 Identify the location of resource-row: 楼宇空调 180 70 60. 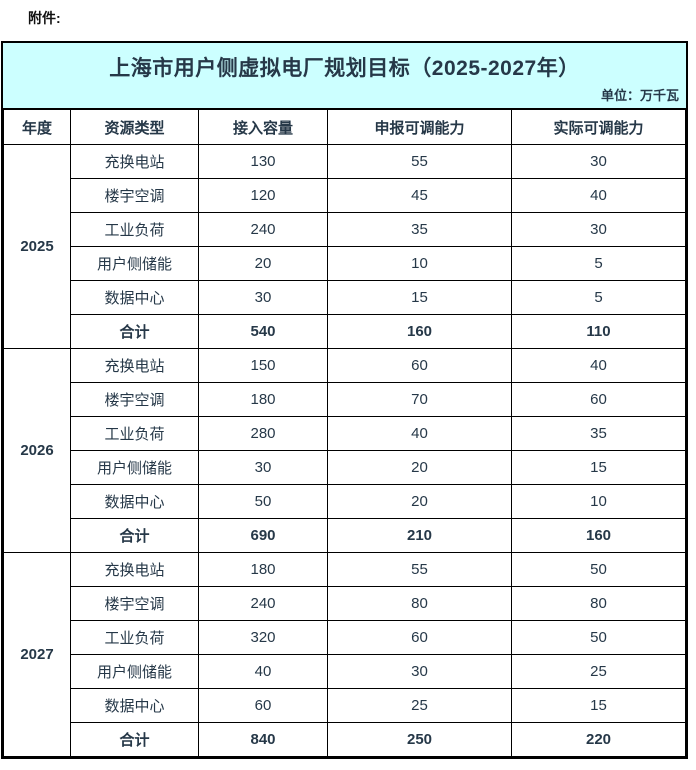
(345, 399).